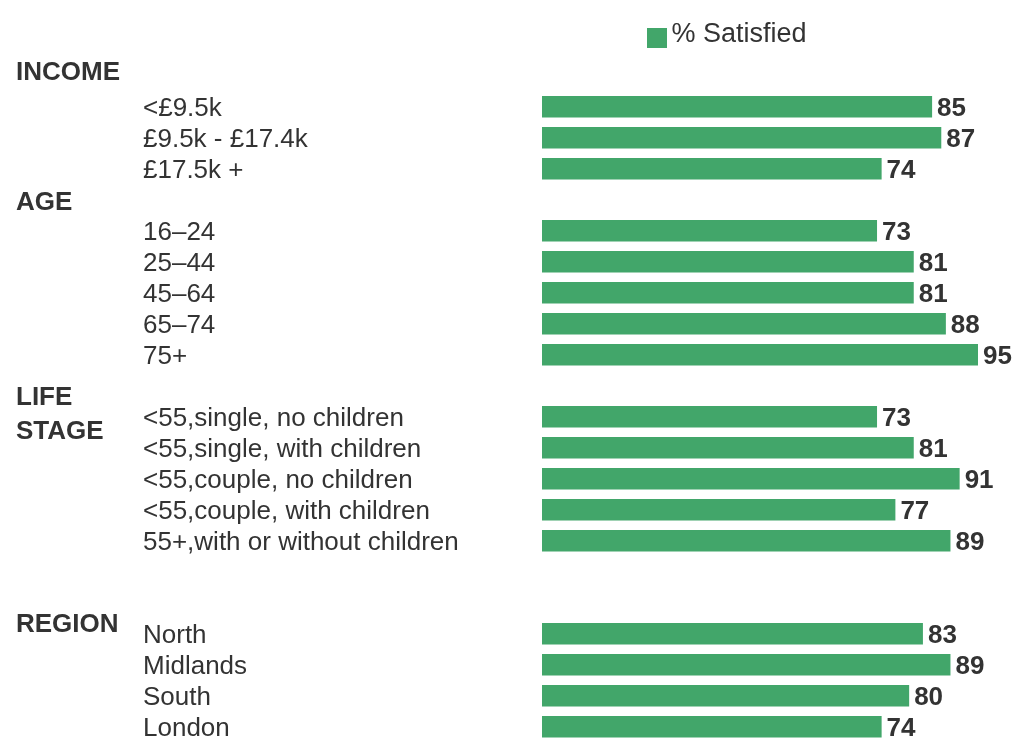 This screenshot has height=742, width=1027. Describe the element at coordinates (915, 509) in the screenshot. I see `data-label: 77` at that location.